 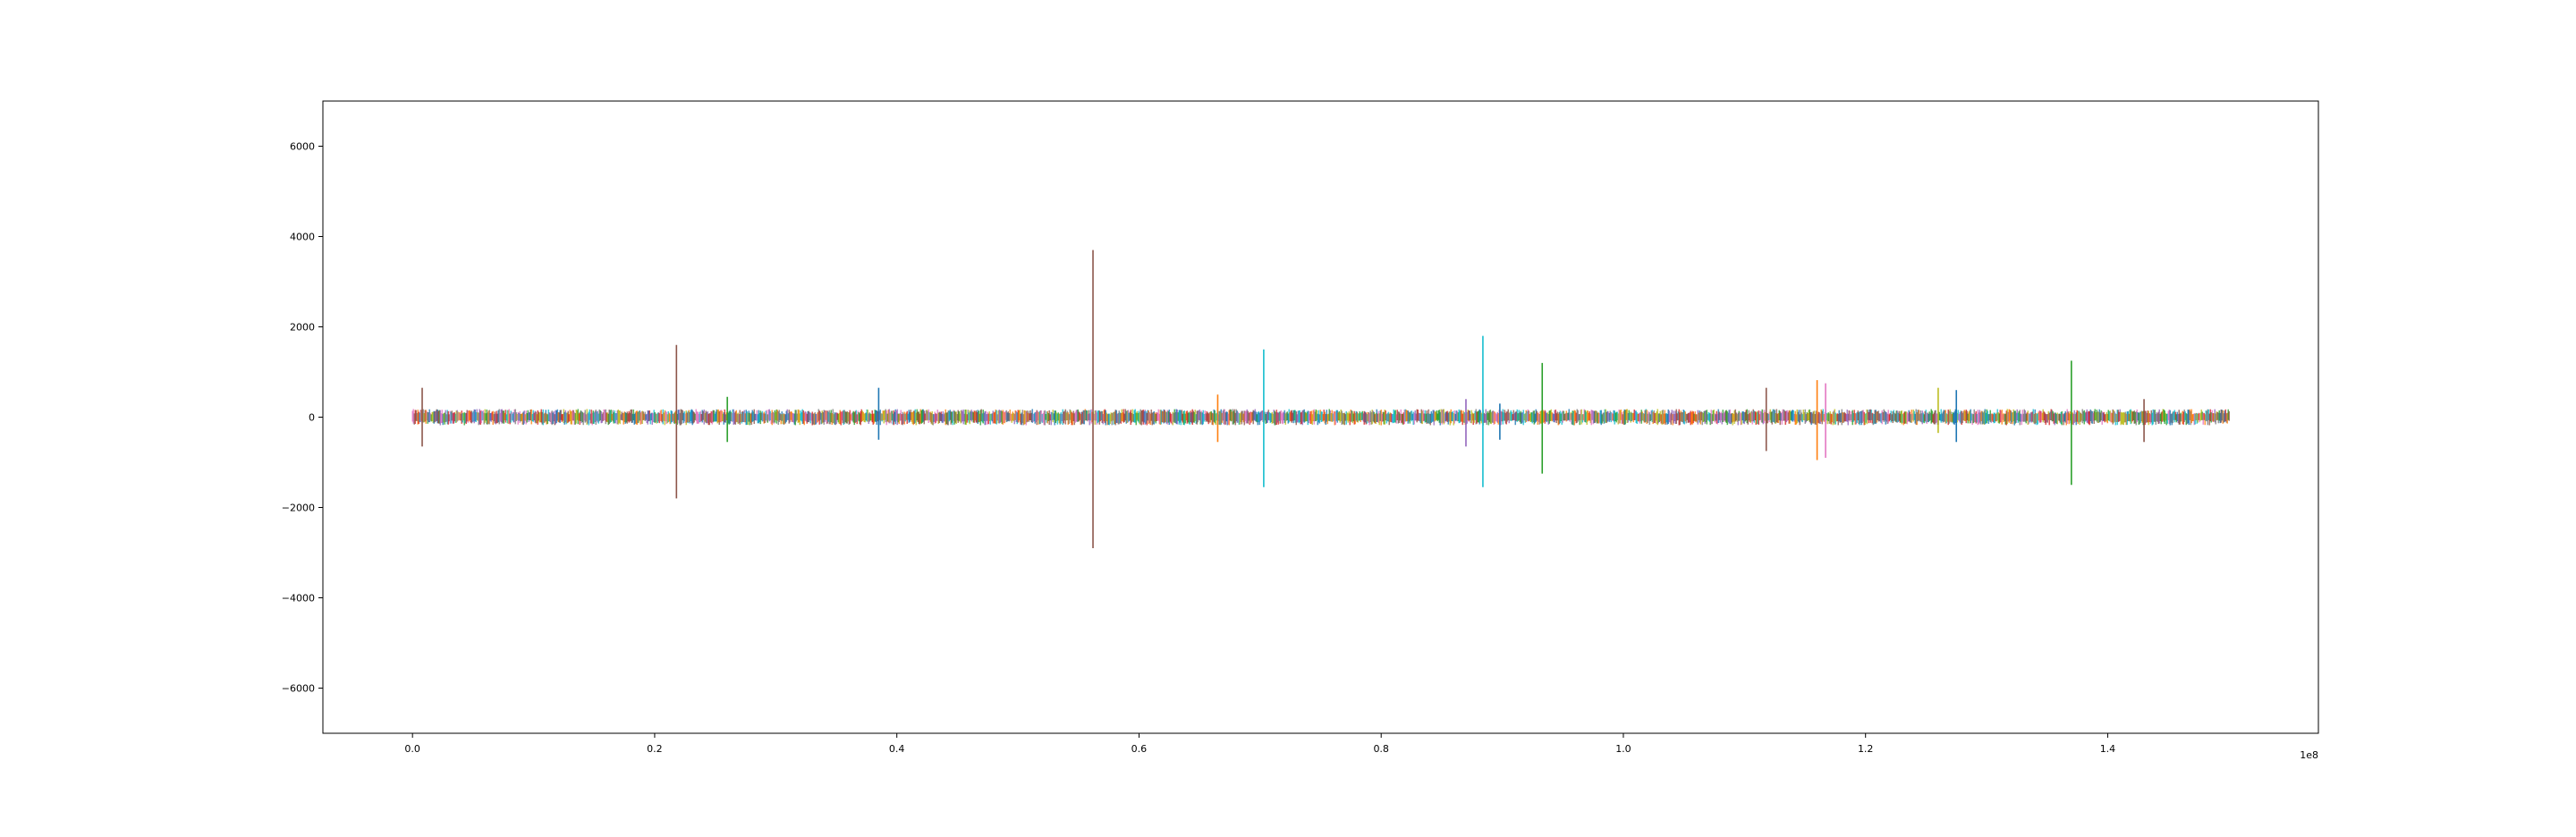 I want to click on x-tick-label: 1.0, so click(x=1623, y=749).